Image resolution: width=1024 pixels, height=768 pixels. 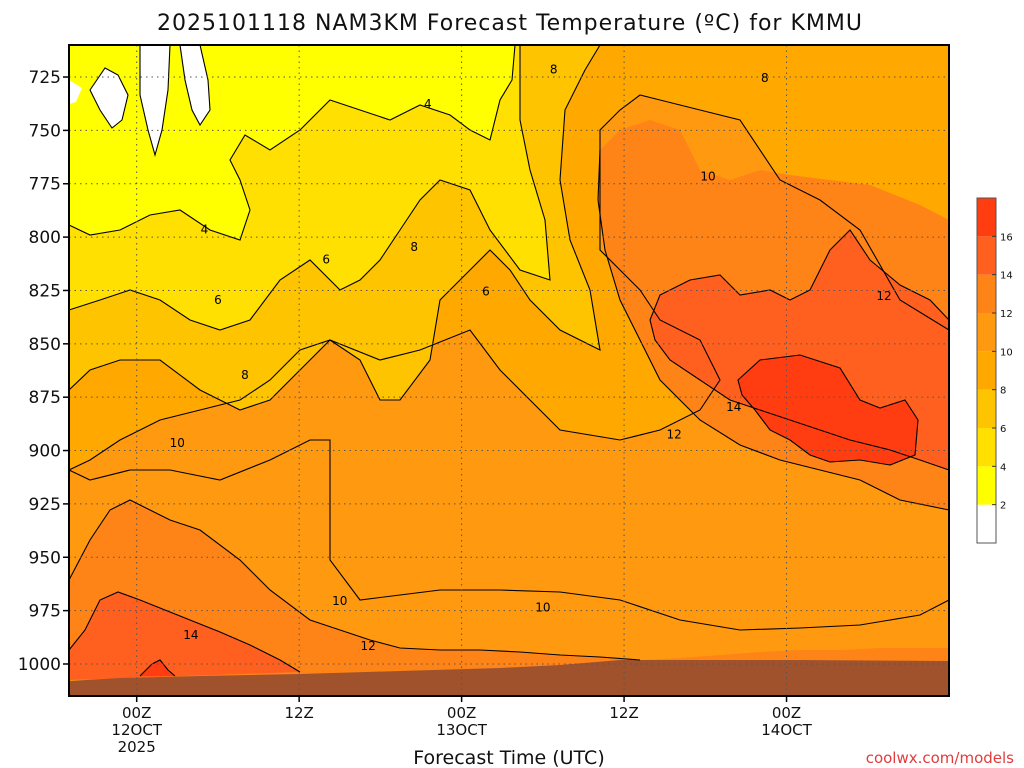 I want to click on y-axis: 725 750 775 800 825 850 875 900 925 950 975 1000, so click(x=43, y=371).